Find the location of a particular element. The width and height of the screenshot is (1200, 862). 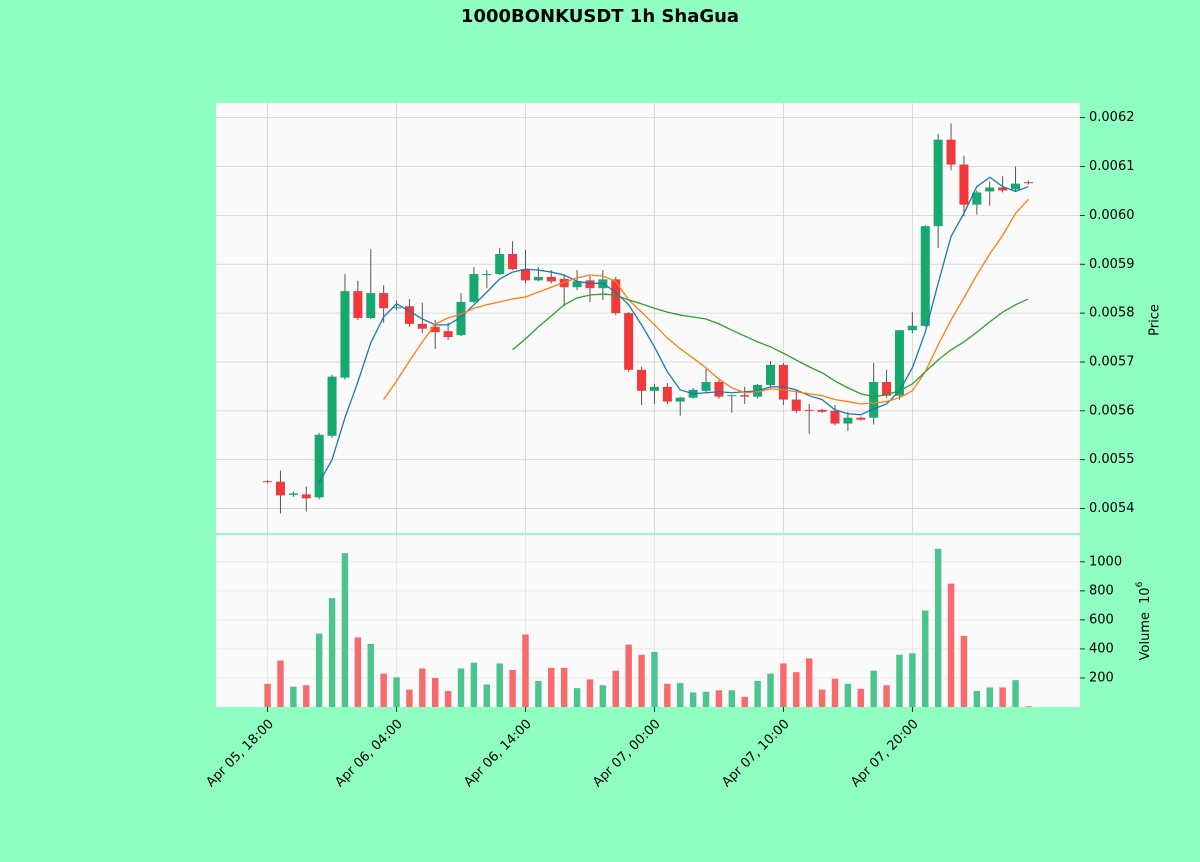

volume-axis-label: Volume 106 is located at coordinates (1144, 620).